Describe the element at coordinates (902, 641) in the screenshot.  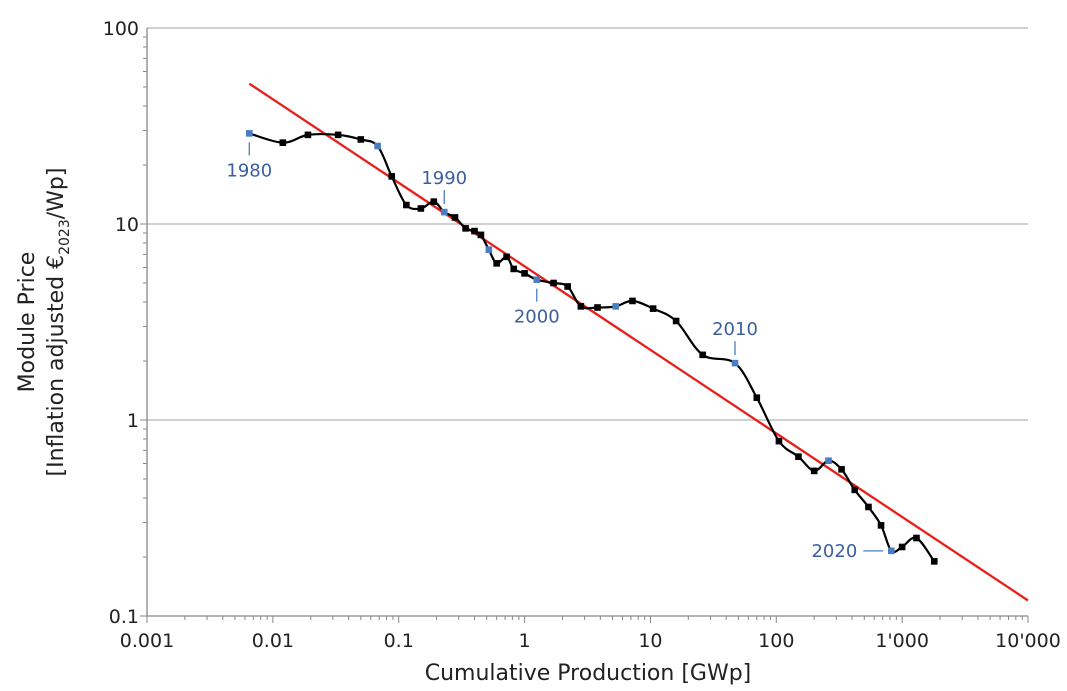
I see `x-tick-label: 1'000` at that location.